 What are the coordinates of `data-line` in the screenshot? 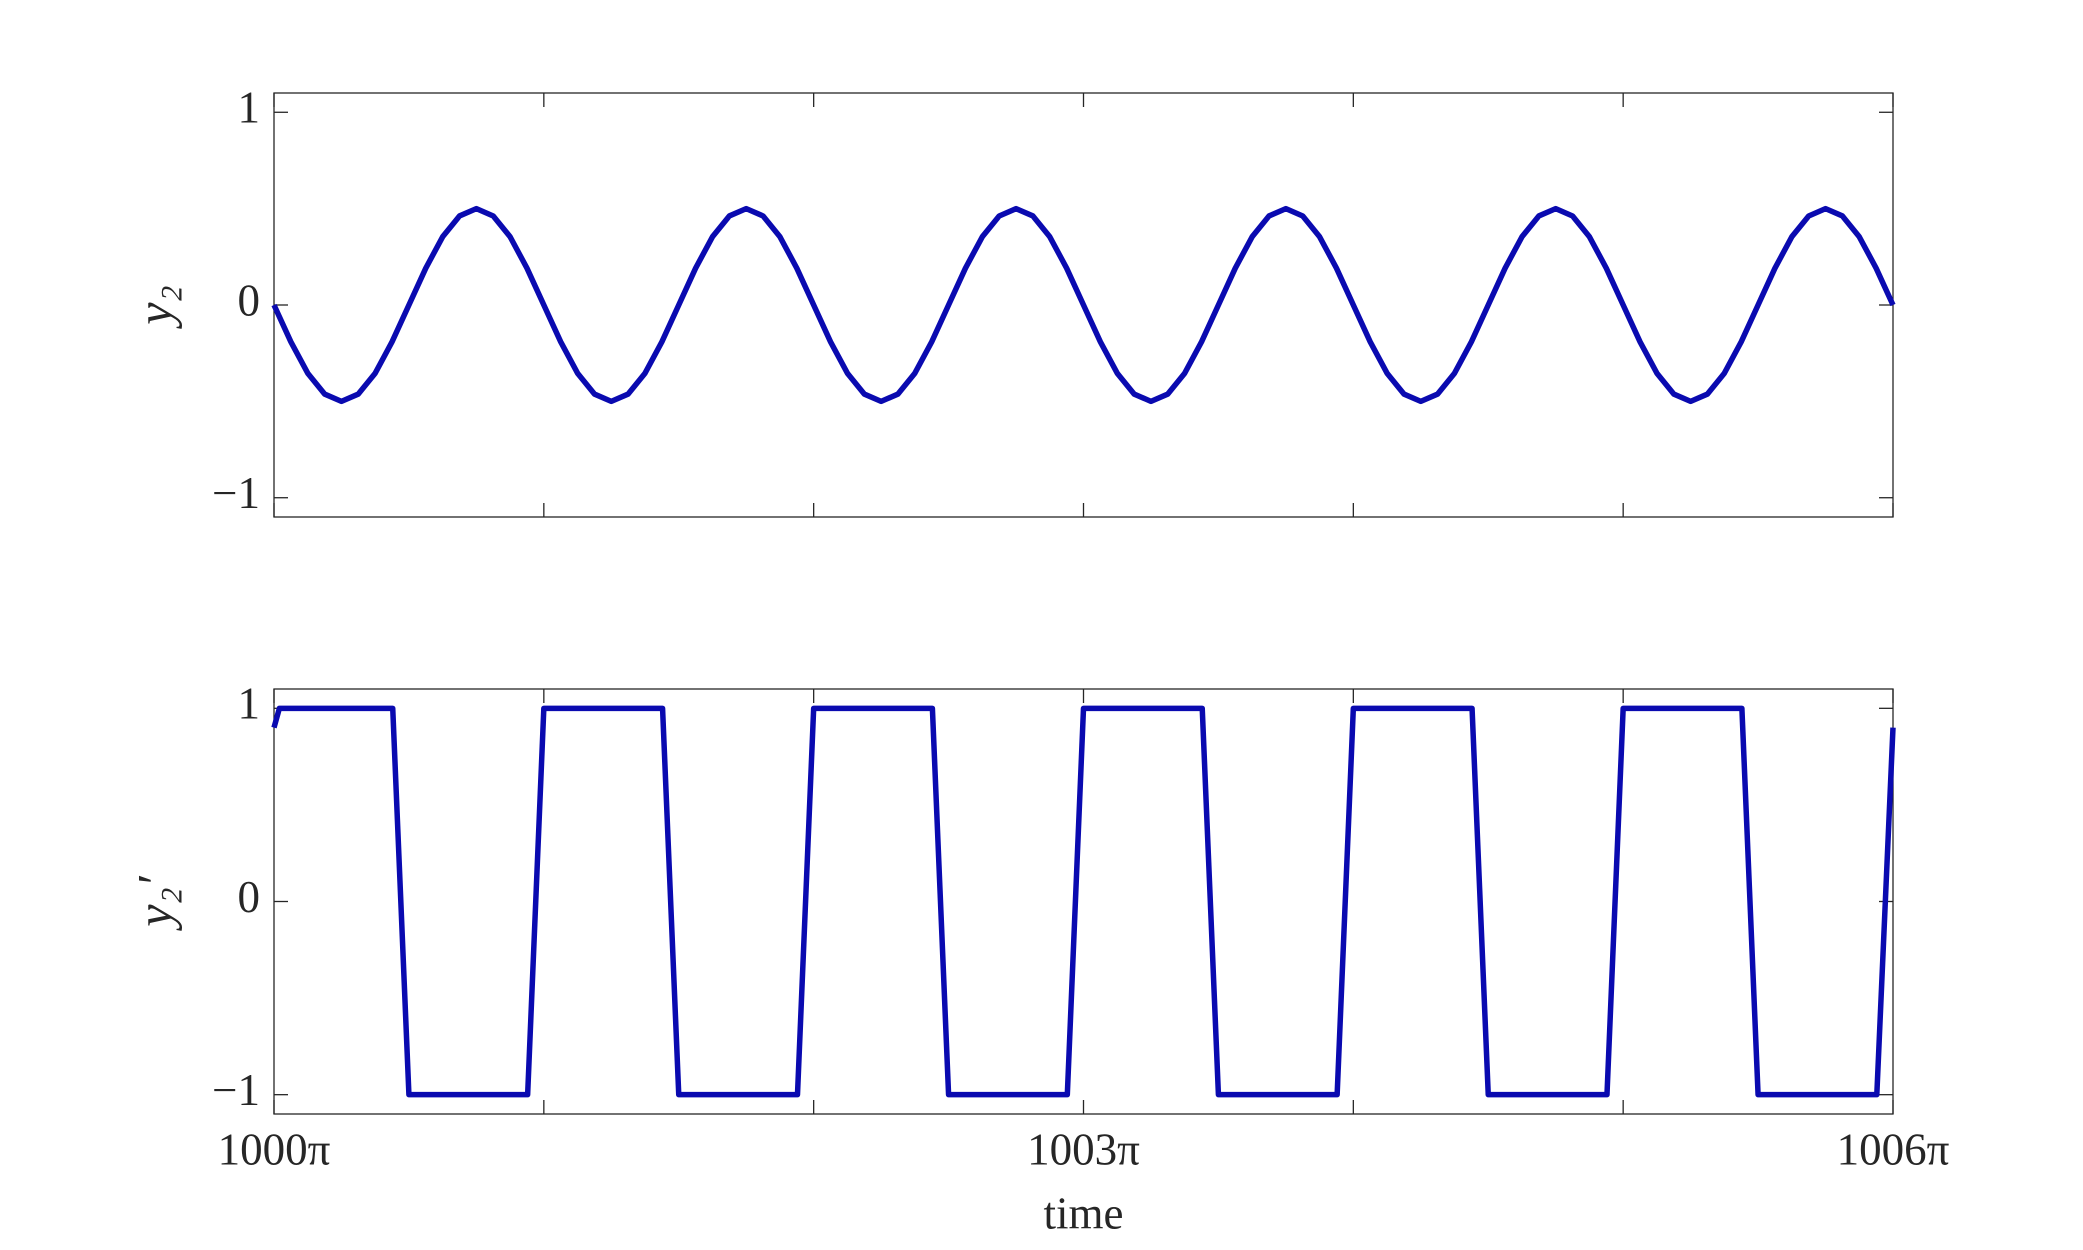 It's located at (1083, 305).